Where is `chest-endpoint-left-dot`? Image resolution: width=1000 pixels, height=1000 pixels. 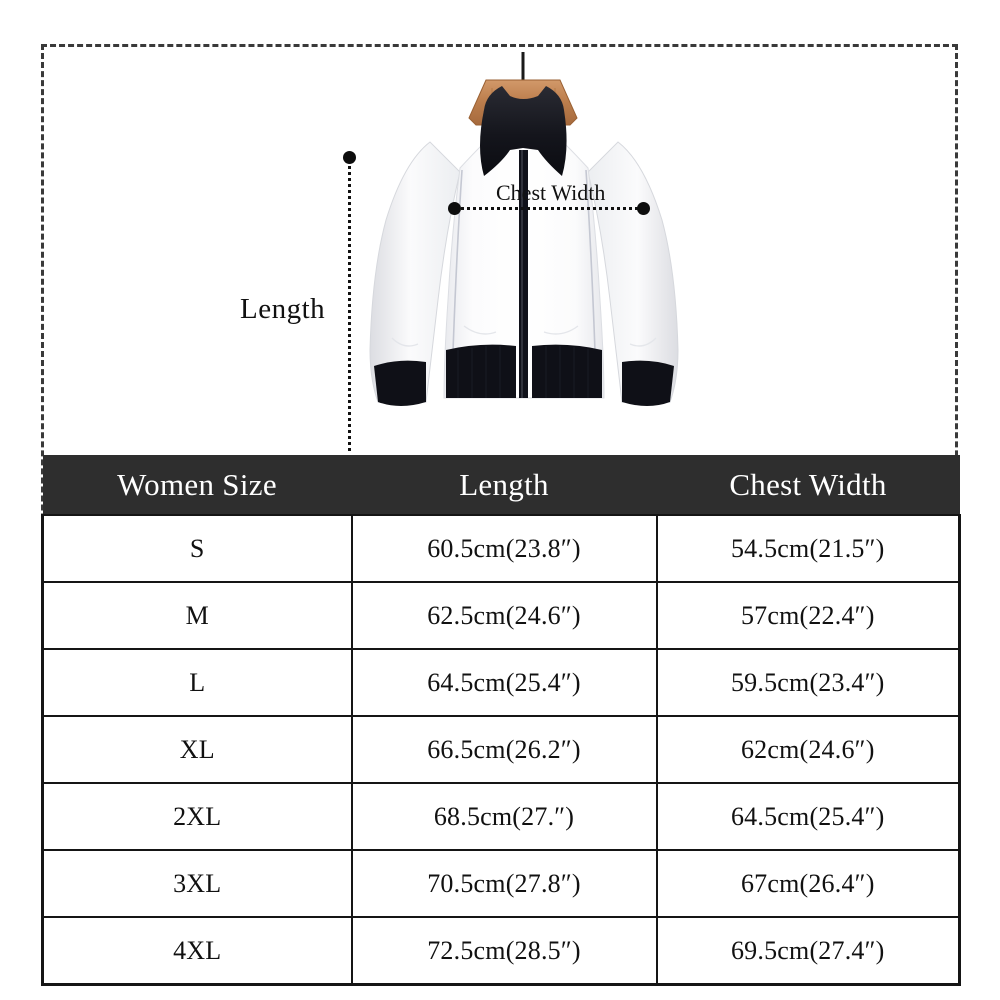
chest-endpoint-left-dot is located at coordinates (454, 208).